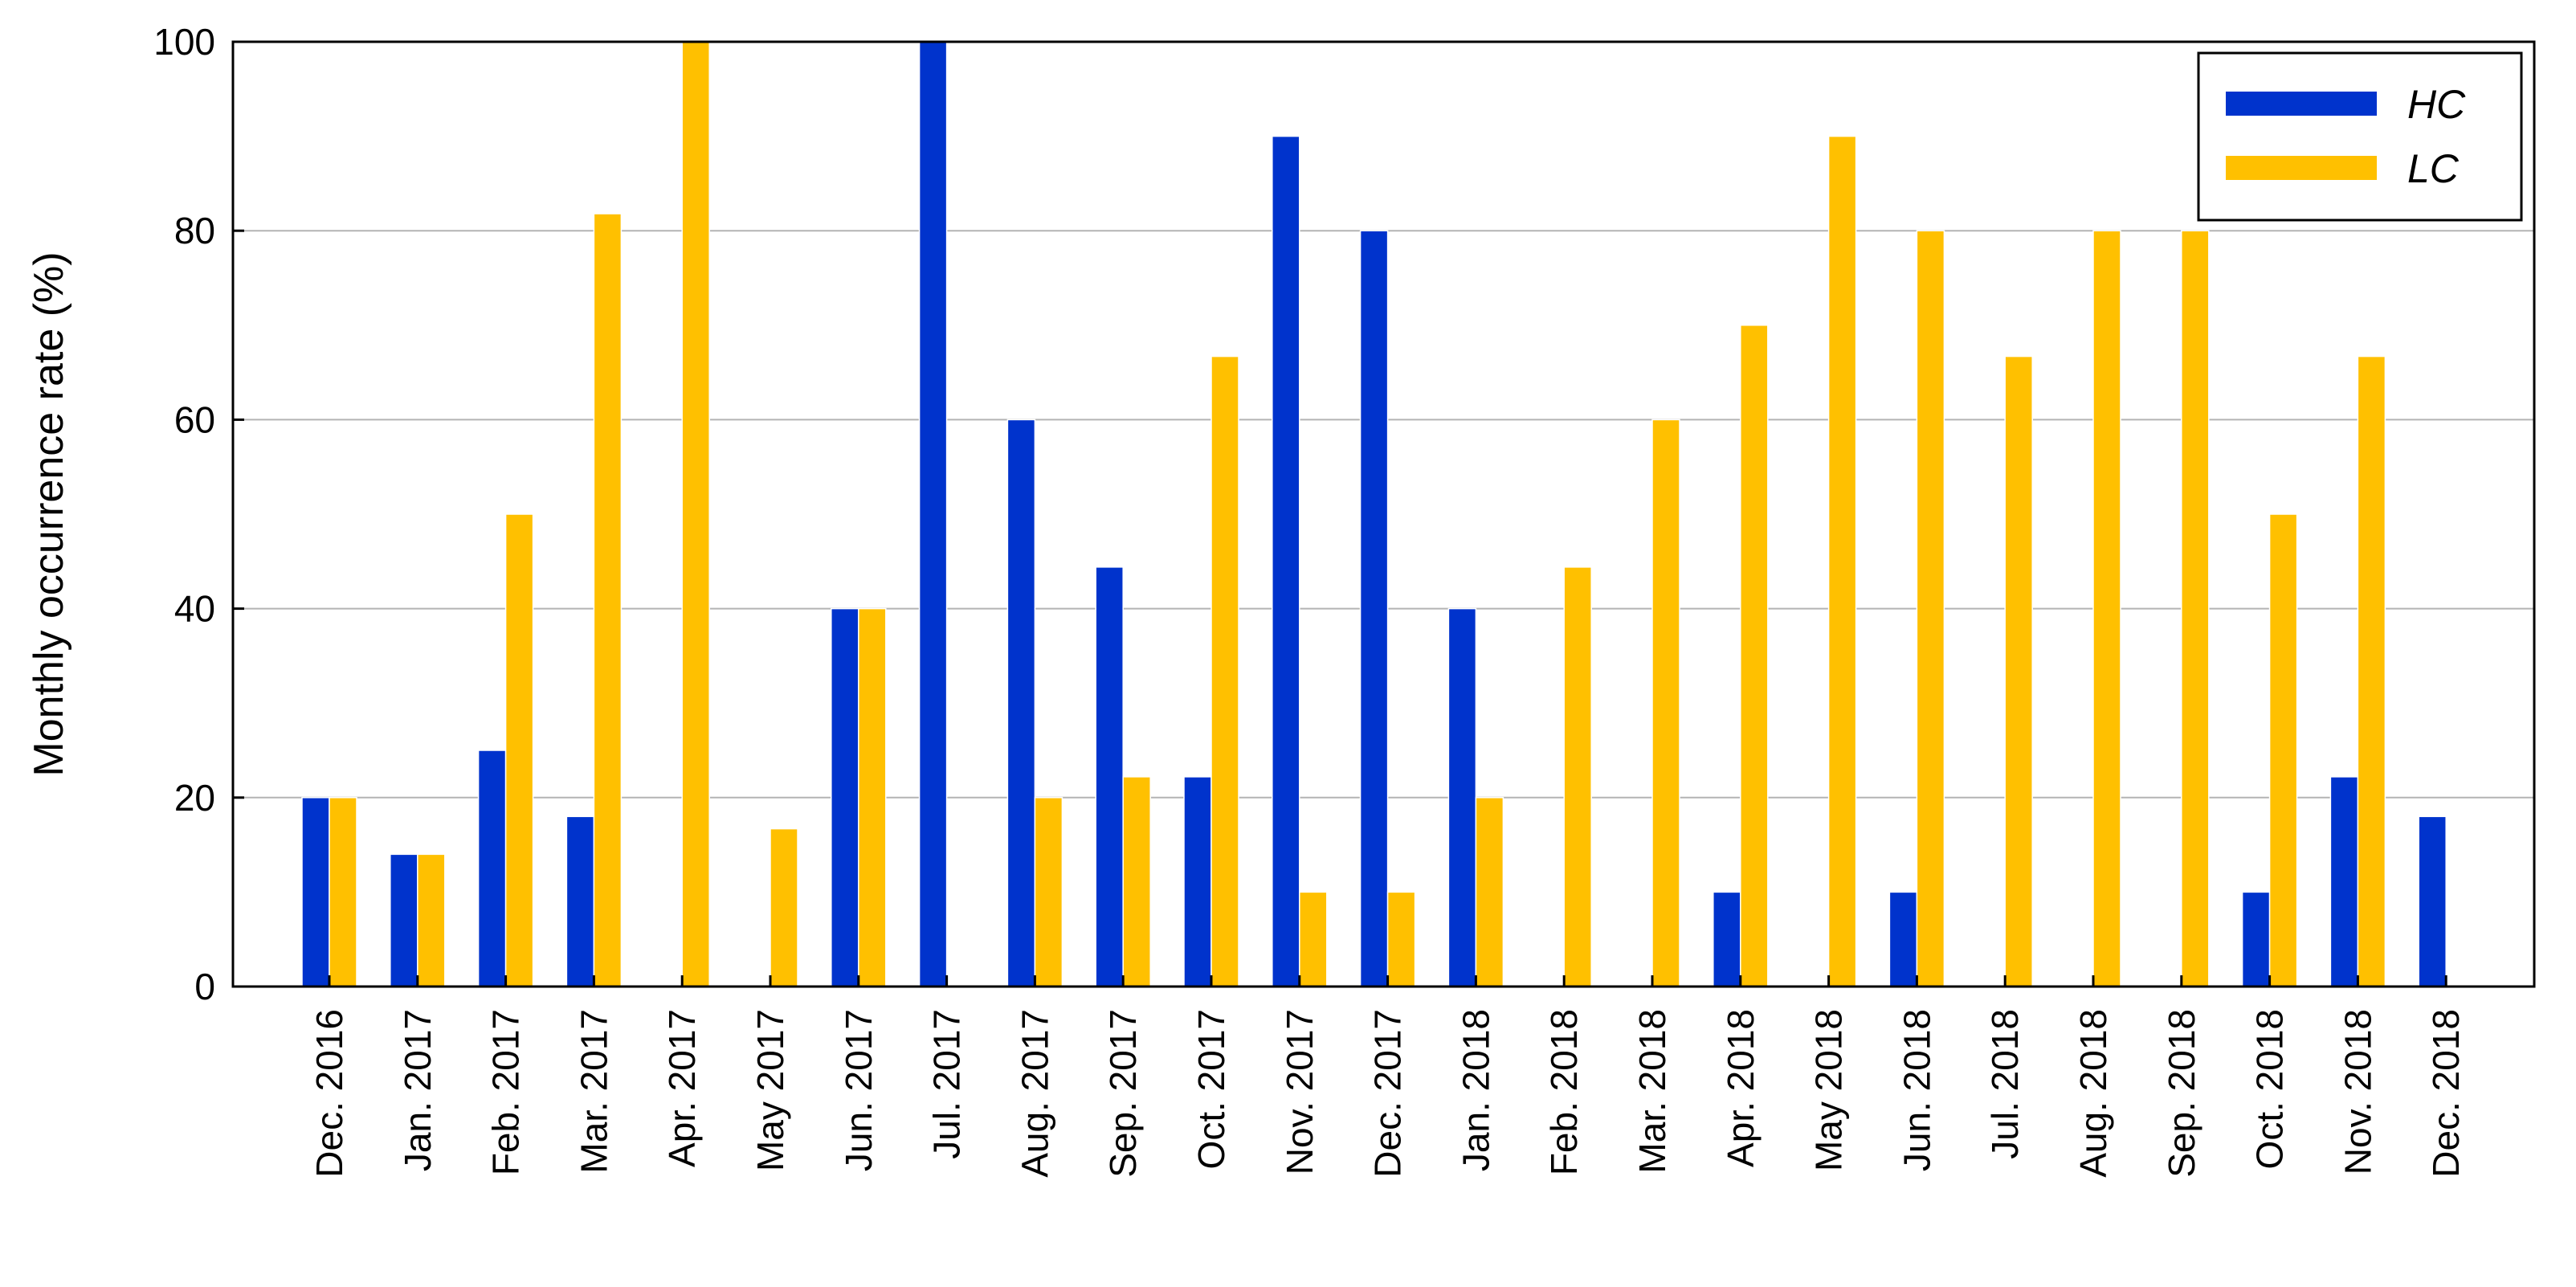 The image size is (2576, 1287). I want to click on x-tick-label-jul-2018: Jul. 2018, so click(2005, 1084).